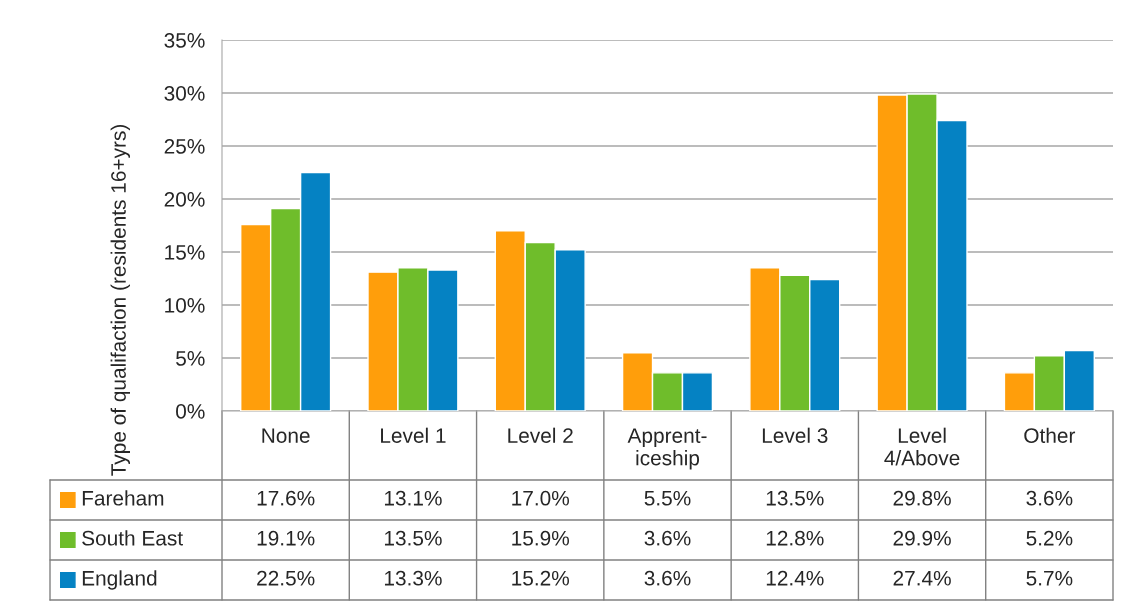 This screenshot has height=609, width=1133. I want to click on data-label: 29.8%, so click(922, 498).